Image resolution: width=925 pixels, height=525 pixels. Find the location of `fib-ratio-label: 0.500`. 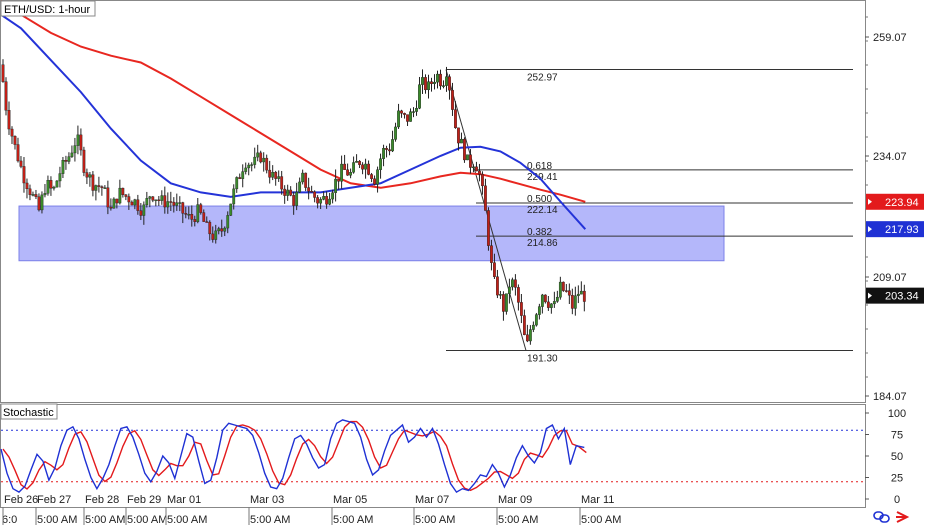

fib-ratio-label: 0.500 is located at coordinates (539, 199).